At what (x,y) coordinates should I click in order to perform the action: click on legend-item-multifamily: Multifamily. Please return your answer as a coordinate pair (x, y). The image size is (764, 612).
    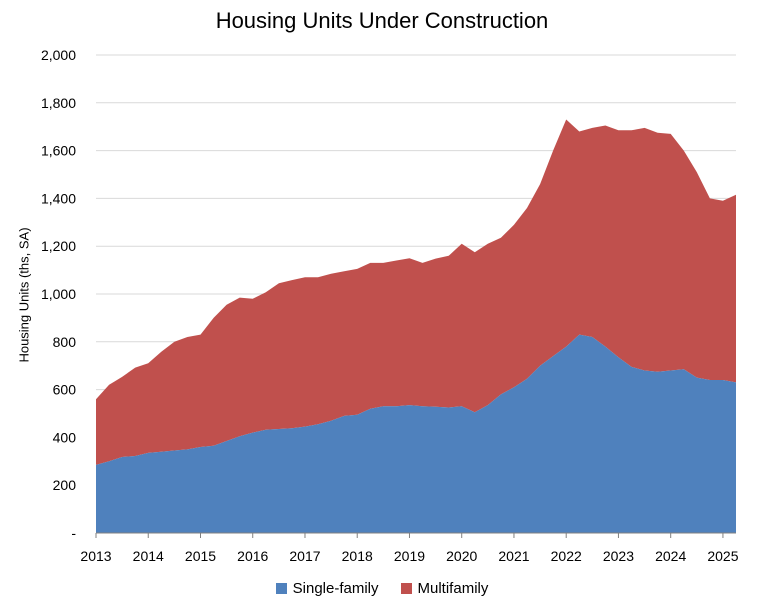
    Looking at the image, I should click on (444, 588).